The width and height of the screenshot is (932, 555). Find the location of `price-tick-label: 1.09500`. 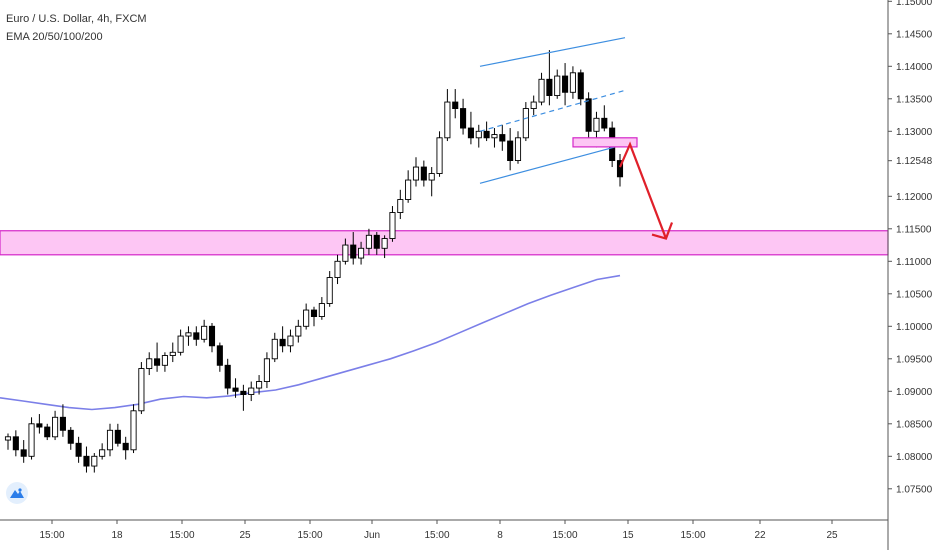

price-tick-label: 1.09500 is located at coordinates (914, 359).